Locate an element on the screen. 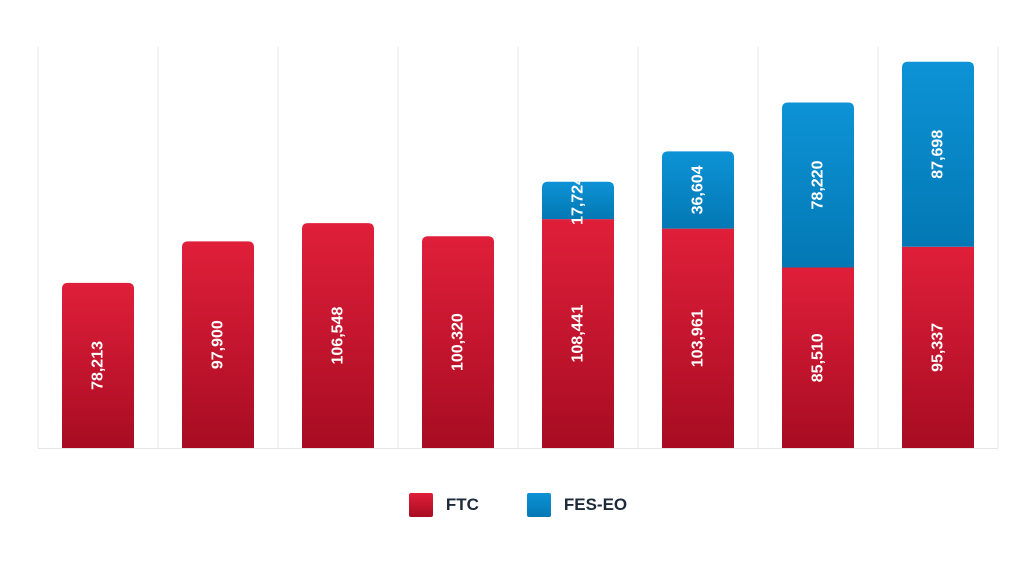  data-label-ftc-8: 95,337 is located at coordinates (938, 347).